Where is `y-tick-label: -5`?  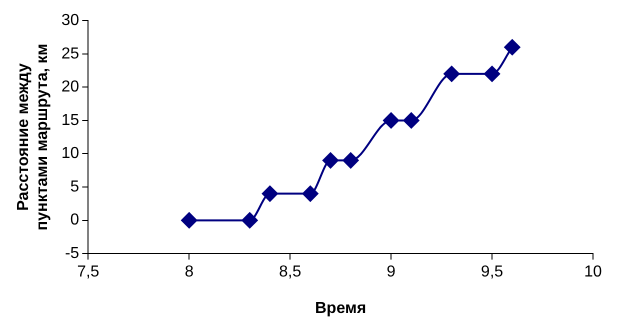
y-tick-label: -5 is located at coordinates (72, 253).